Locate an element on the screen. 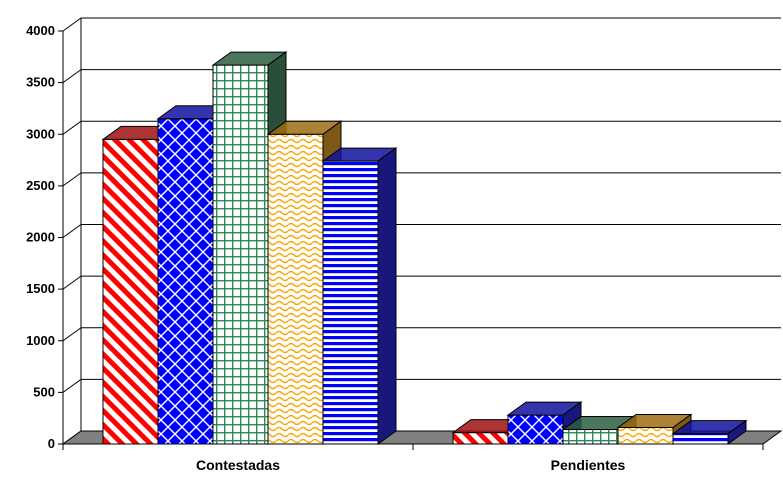 Image resolution: width=783 pixels, height=478 pixels. y-tick-label: 2000 is located at coordinates (40, 237).